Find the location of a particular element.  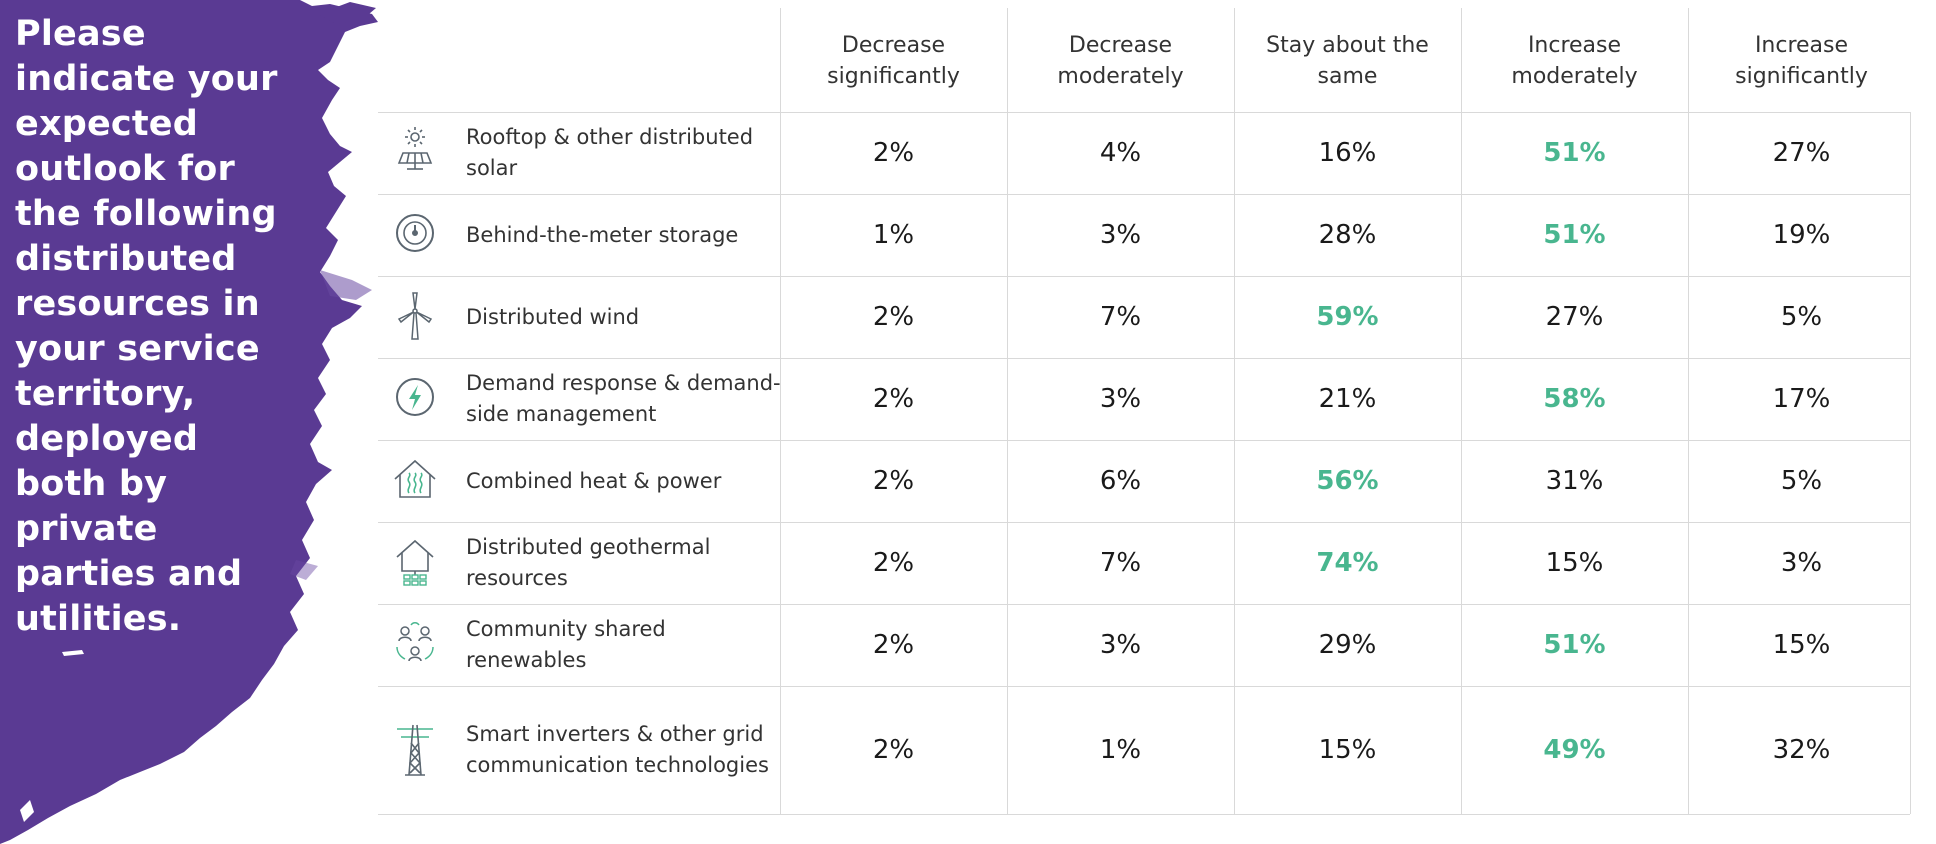

row-label: Community shared renewables is located at coordinates (566, 644).